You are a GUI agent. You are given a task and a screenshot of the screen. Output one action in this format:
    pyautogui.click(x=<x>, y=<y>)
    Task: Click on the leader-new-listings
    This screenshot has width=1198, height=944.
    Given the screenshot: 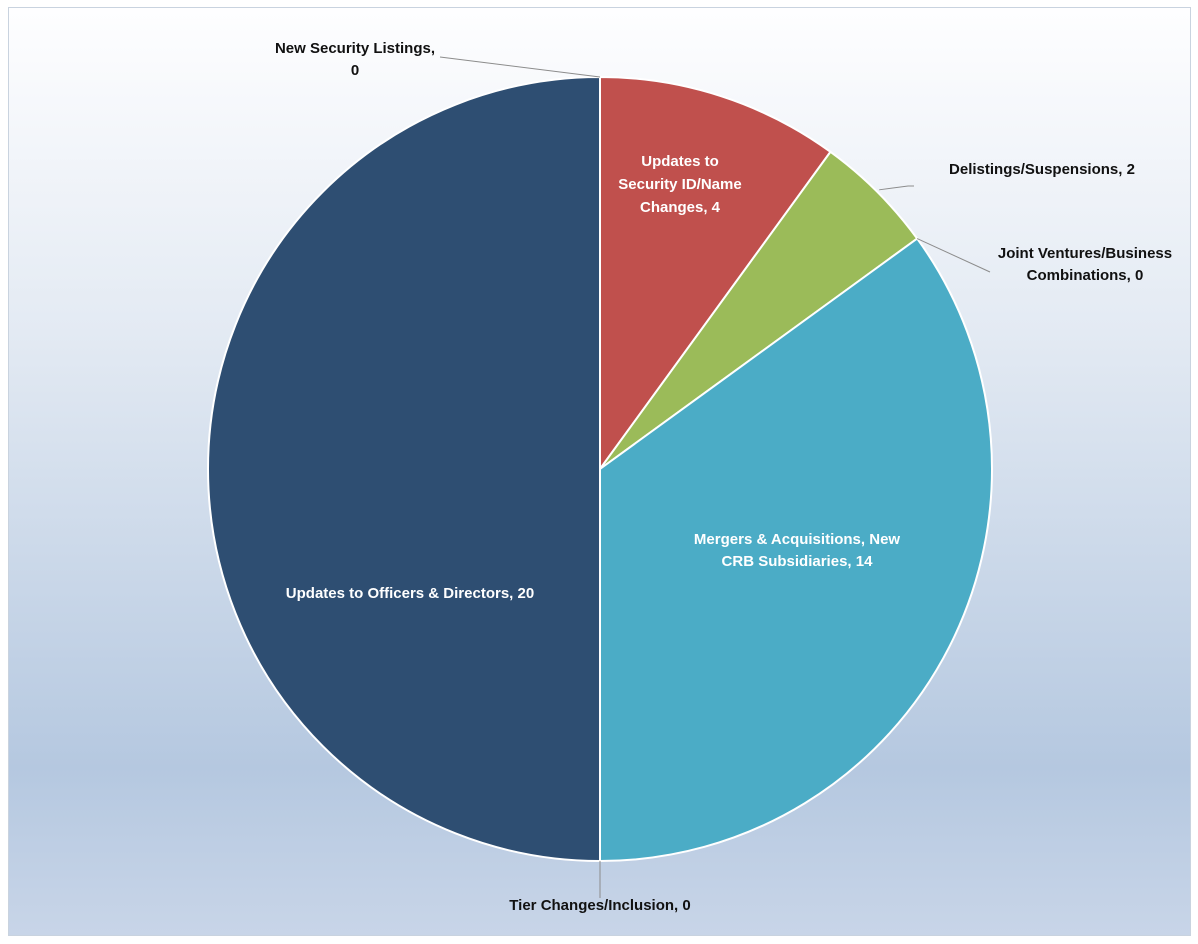 What is the action you would take?
    pyautogui.click(x=520, y=67)
    